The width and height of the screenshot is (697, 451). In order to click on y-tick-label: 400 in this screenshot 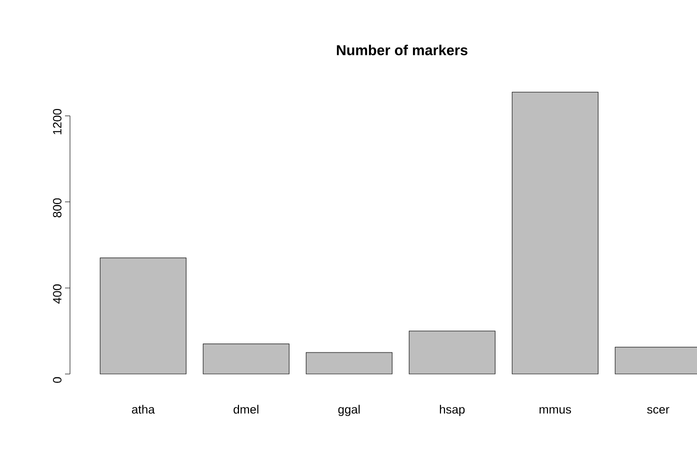, I will do `click(57, 294)`.